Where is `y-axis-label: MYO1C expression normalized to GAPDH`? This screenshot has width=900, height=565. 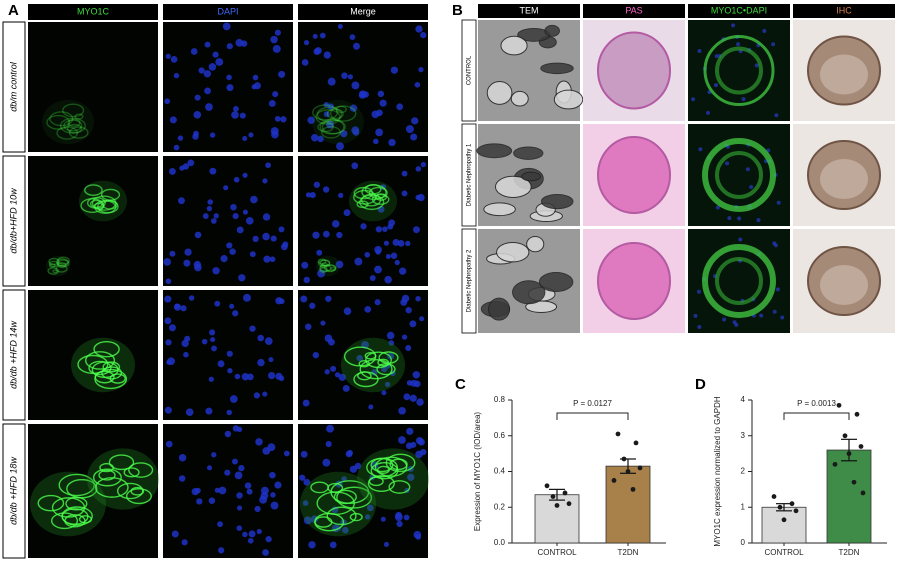 y-axis-label: MYO1C expression normalized to GAPDH is located at coordinates (717, 471).